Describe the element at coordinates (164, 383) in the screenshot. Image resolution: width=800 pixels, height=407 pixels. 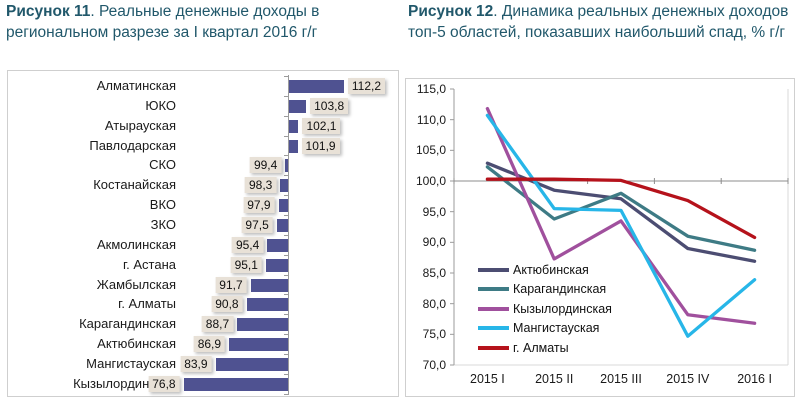
I see `value-label: 76,8` at that location.